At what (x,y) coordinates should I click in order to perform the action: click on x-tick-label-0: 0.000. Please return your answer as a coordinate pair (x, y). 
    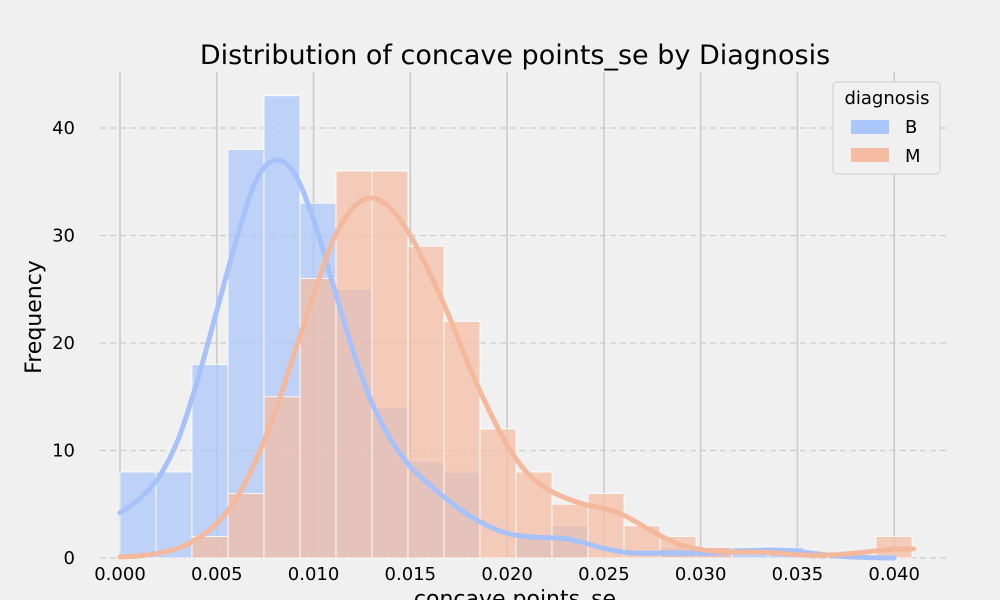
    Looking at the image, I should click on (120, 574).